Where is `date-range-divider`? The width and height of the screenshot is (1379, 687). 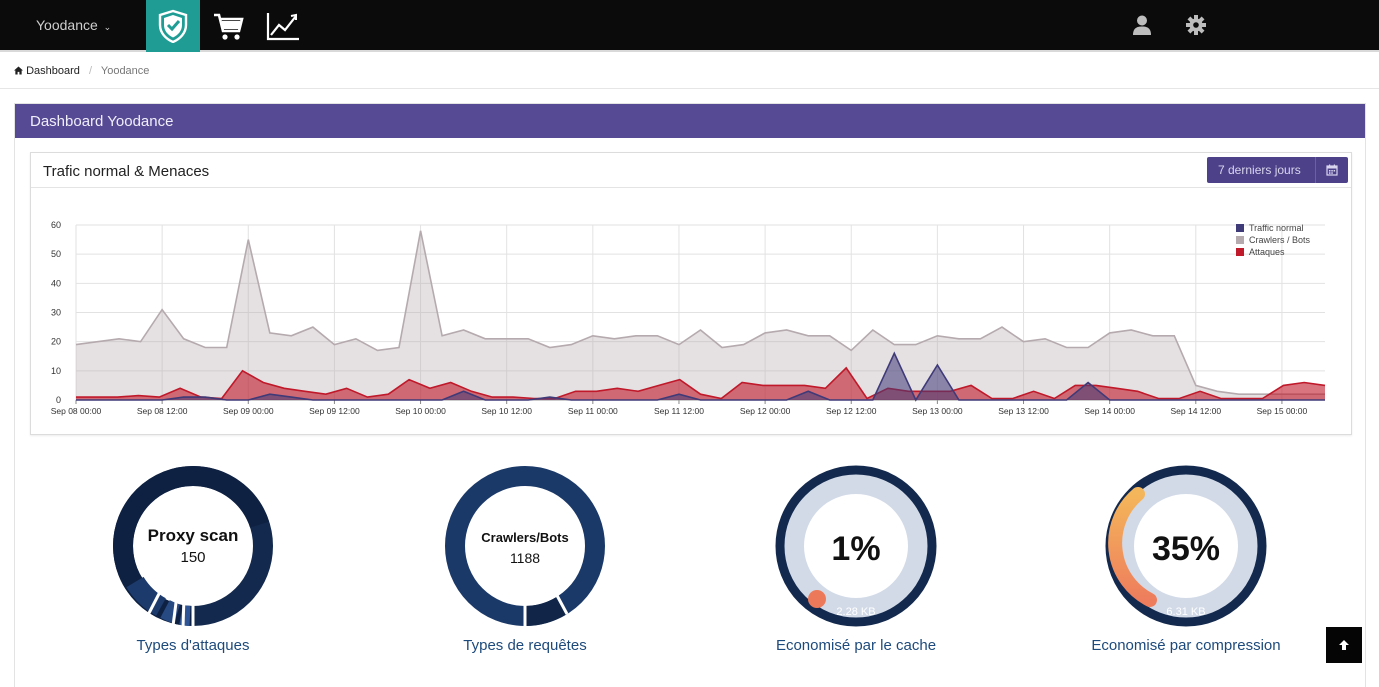 date-range-divider is located at coordinates (1315, 170).